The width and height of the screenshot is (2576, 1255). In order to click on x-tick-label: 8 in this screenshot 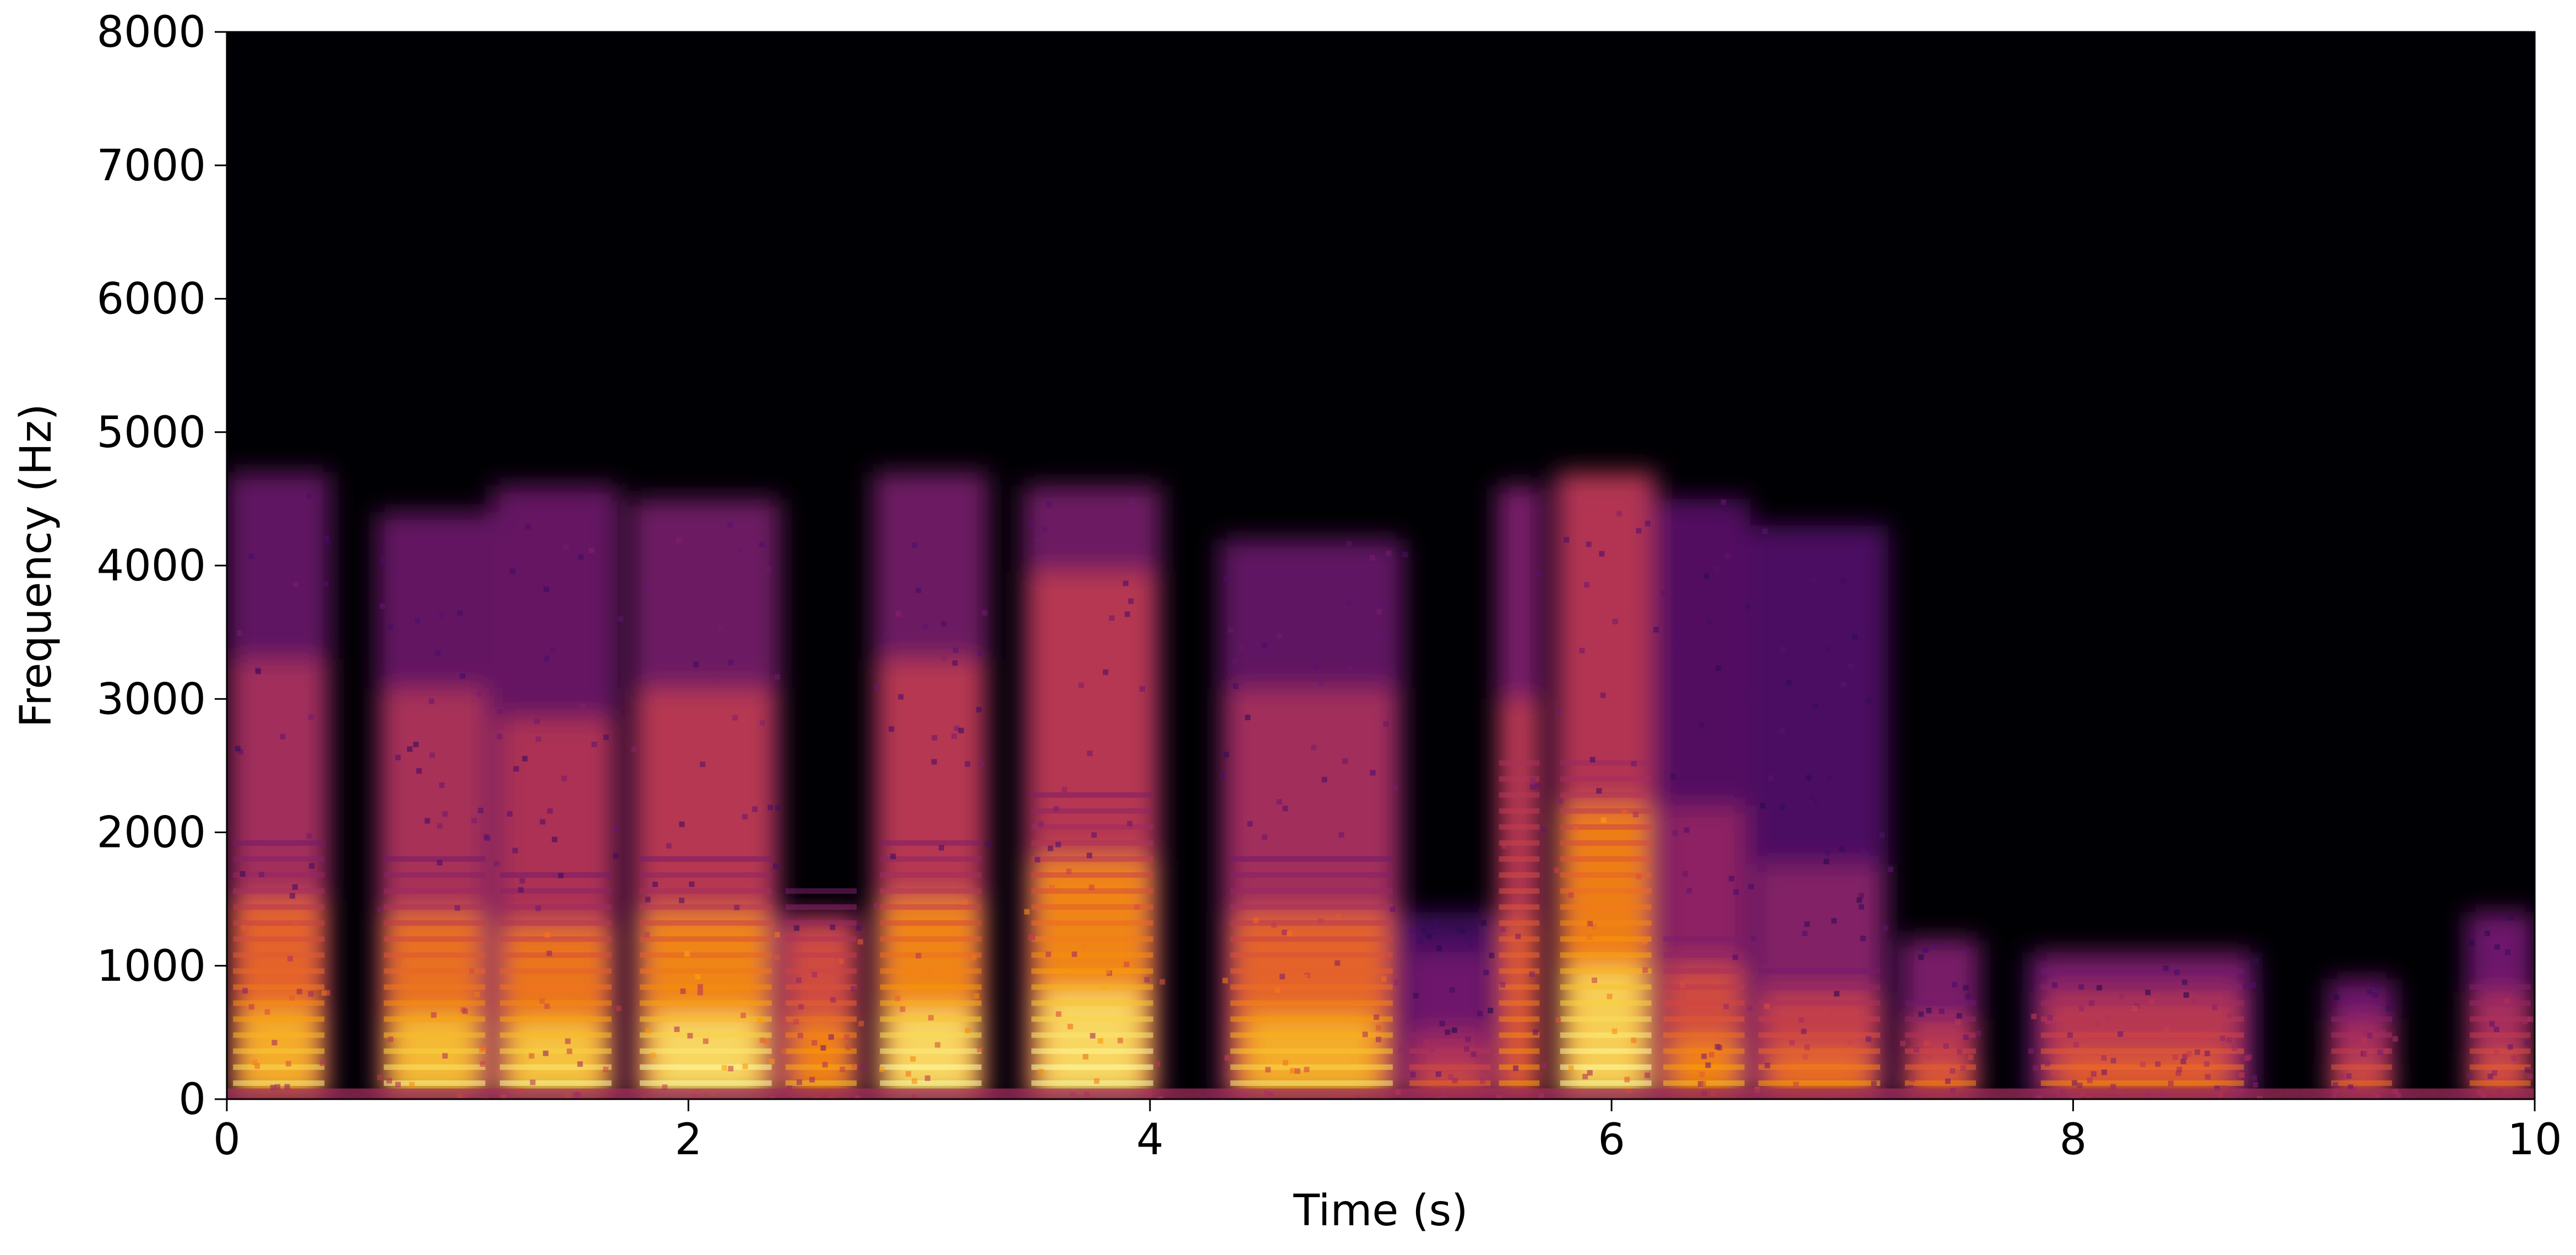, I will do `click(2073, 1140)`.